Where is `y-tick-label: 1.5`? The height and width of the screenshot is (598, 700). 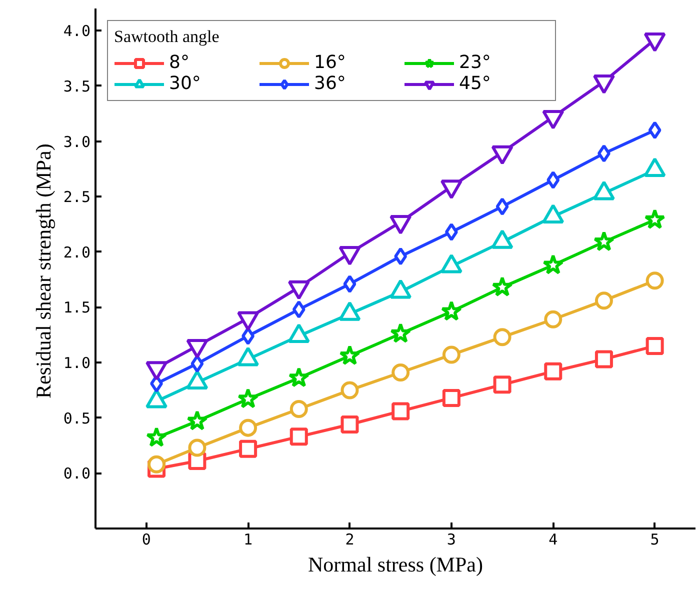
y-tick-label: 1.5 is located at coordinates (76, 307).